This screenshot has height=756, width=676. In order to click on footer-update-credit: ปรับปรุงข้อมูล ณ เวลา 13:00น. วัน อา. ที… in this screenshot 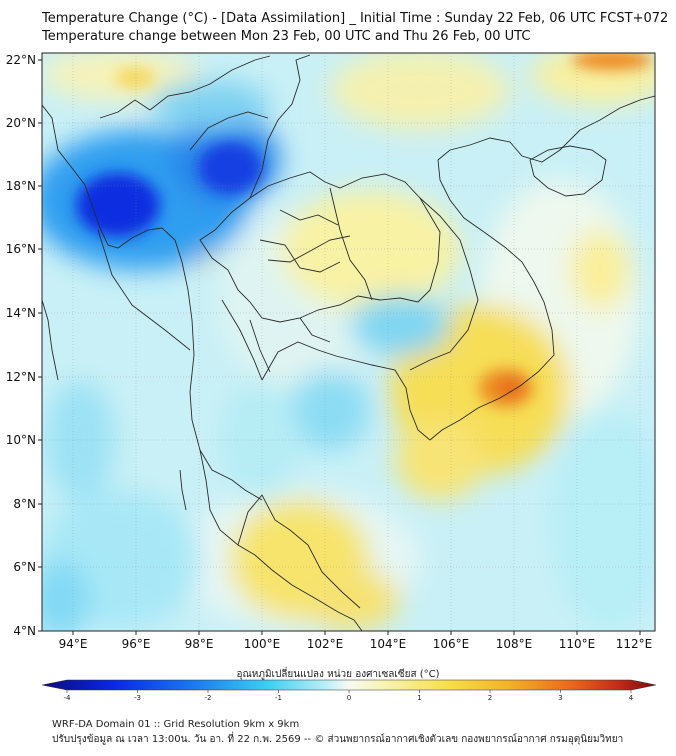, I will do `click(338, 739)`.